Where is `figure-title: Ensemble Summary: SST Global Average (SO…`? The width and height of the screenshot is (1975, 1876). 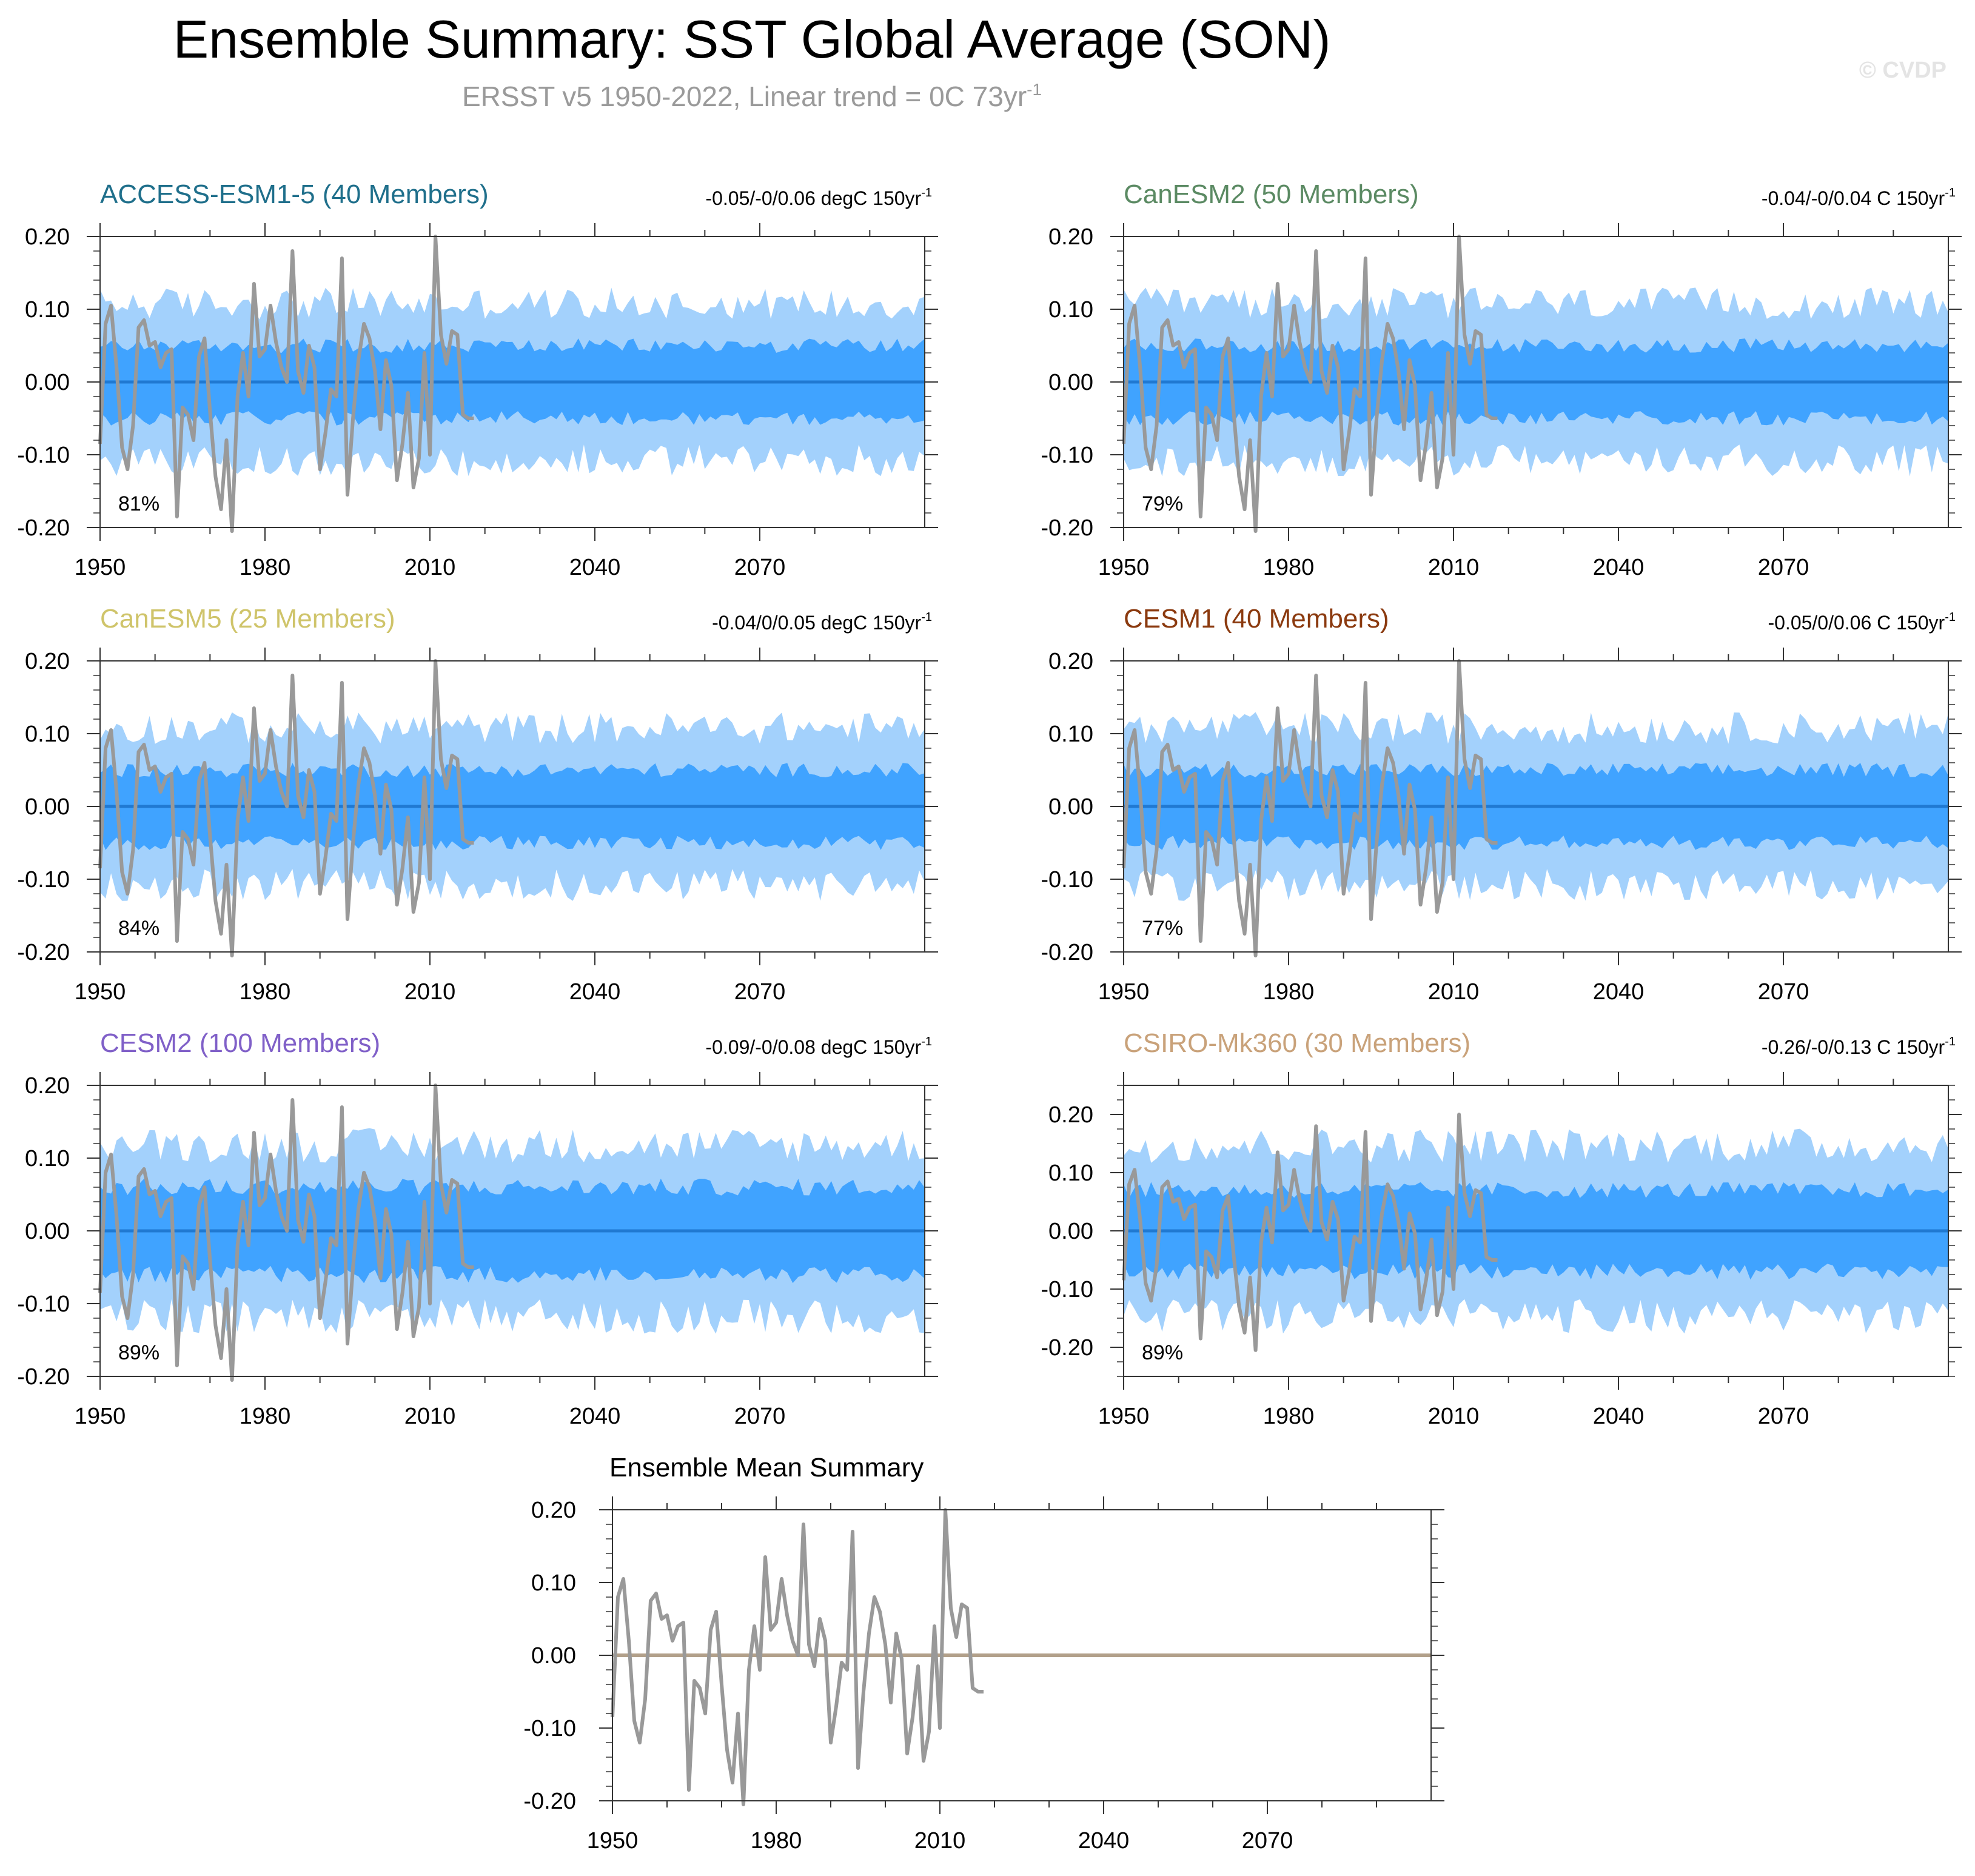 figure-title: Ensemble Summary: SST Global Average (SO… is located at coordinates (752, 39).